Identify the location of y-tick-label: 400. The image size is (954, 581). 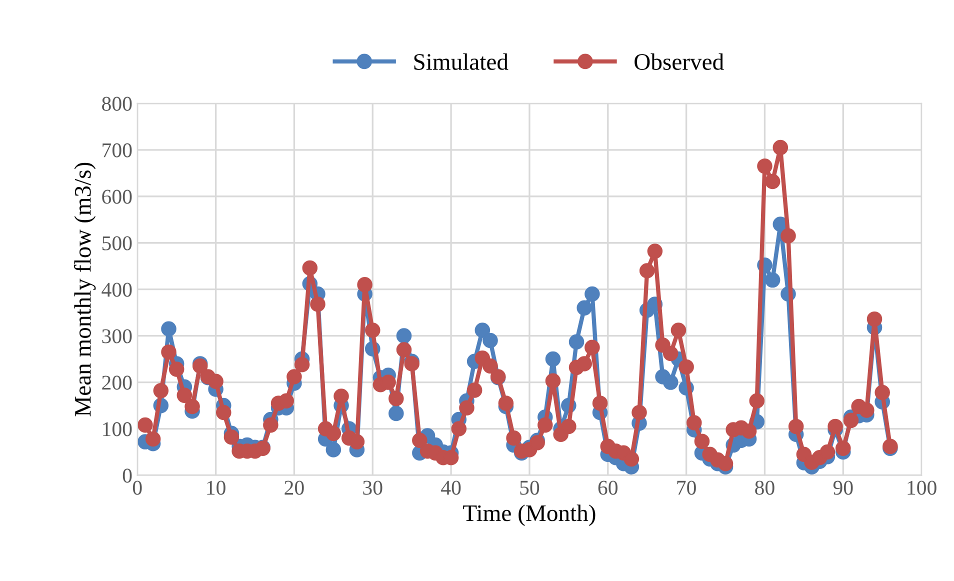
(117, 289).